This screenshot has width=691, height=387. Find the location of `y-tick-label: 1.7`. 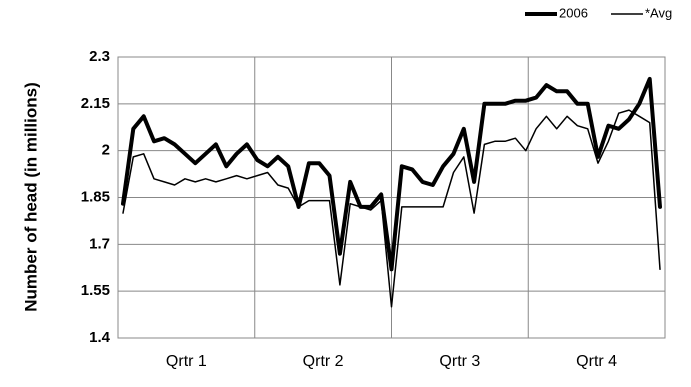

y-tick-label: 1.7 is located at coordinates (99, 243).